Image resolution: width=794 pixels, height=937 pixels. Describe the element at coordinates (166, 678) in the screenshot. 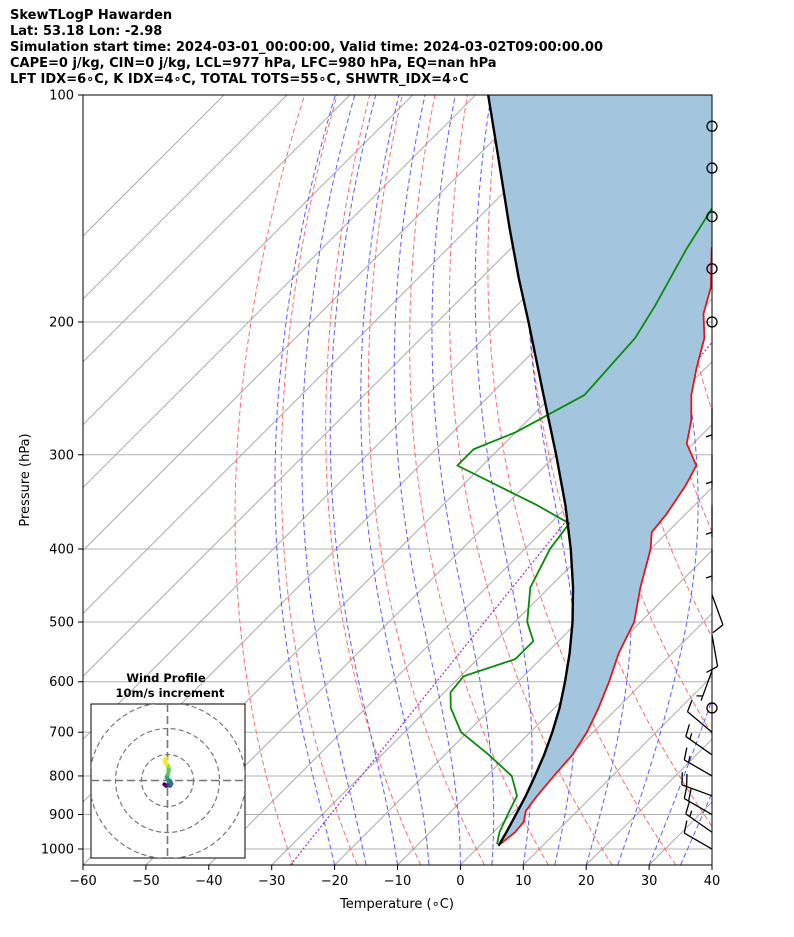

I see `hodograph-title: Wind Profile` at that location.